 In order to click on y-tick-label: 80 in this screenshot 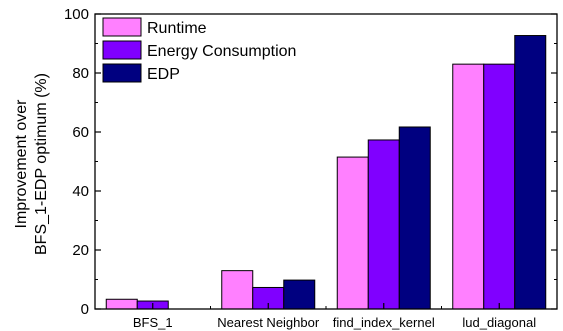, I will do `click(80, 73)`.